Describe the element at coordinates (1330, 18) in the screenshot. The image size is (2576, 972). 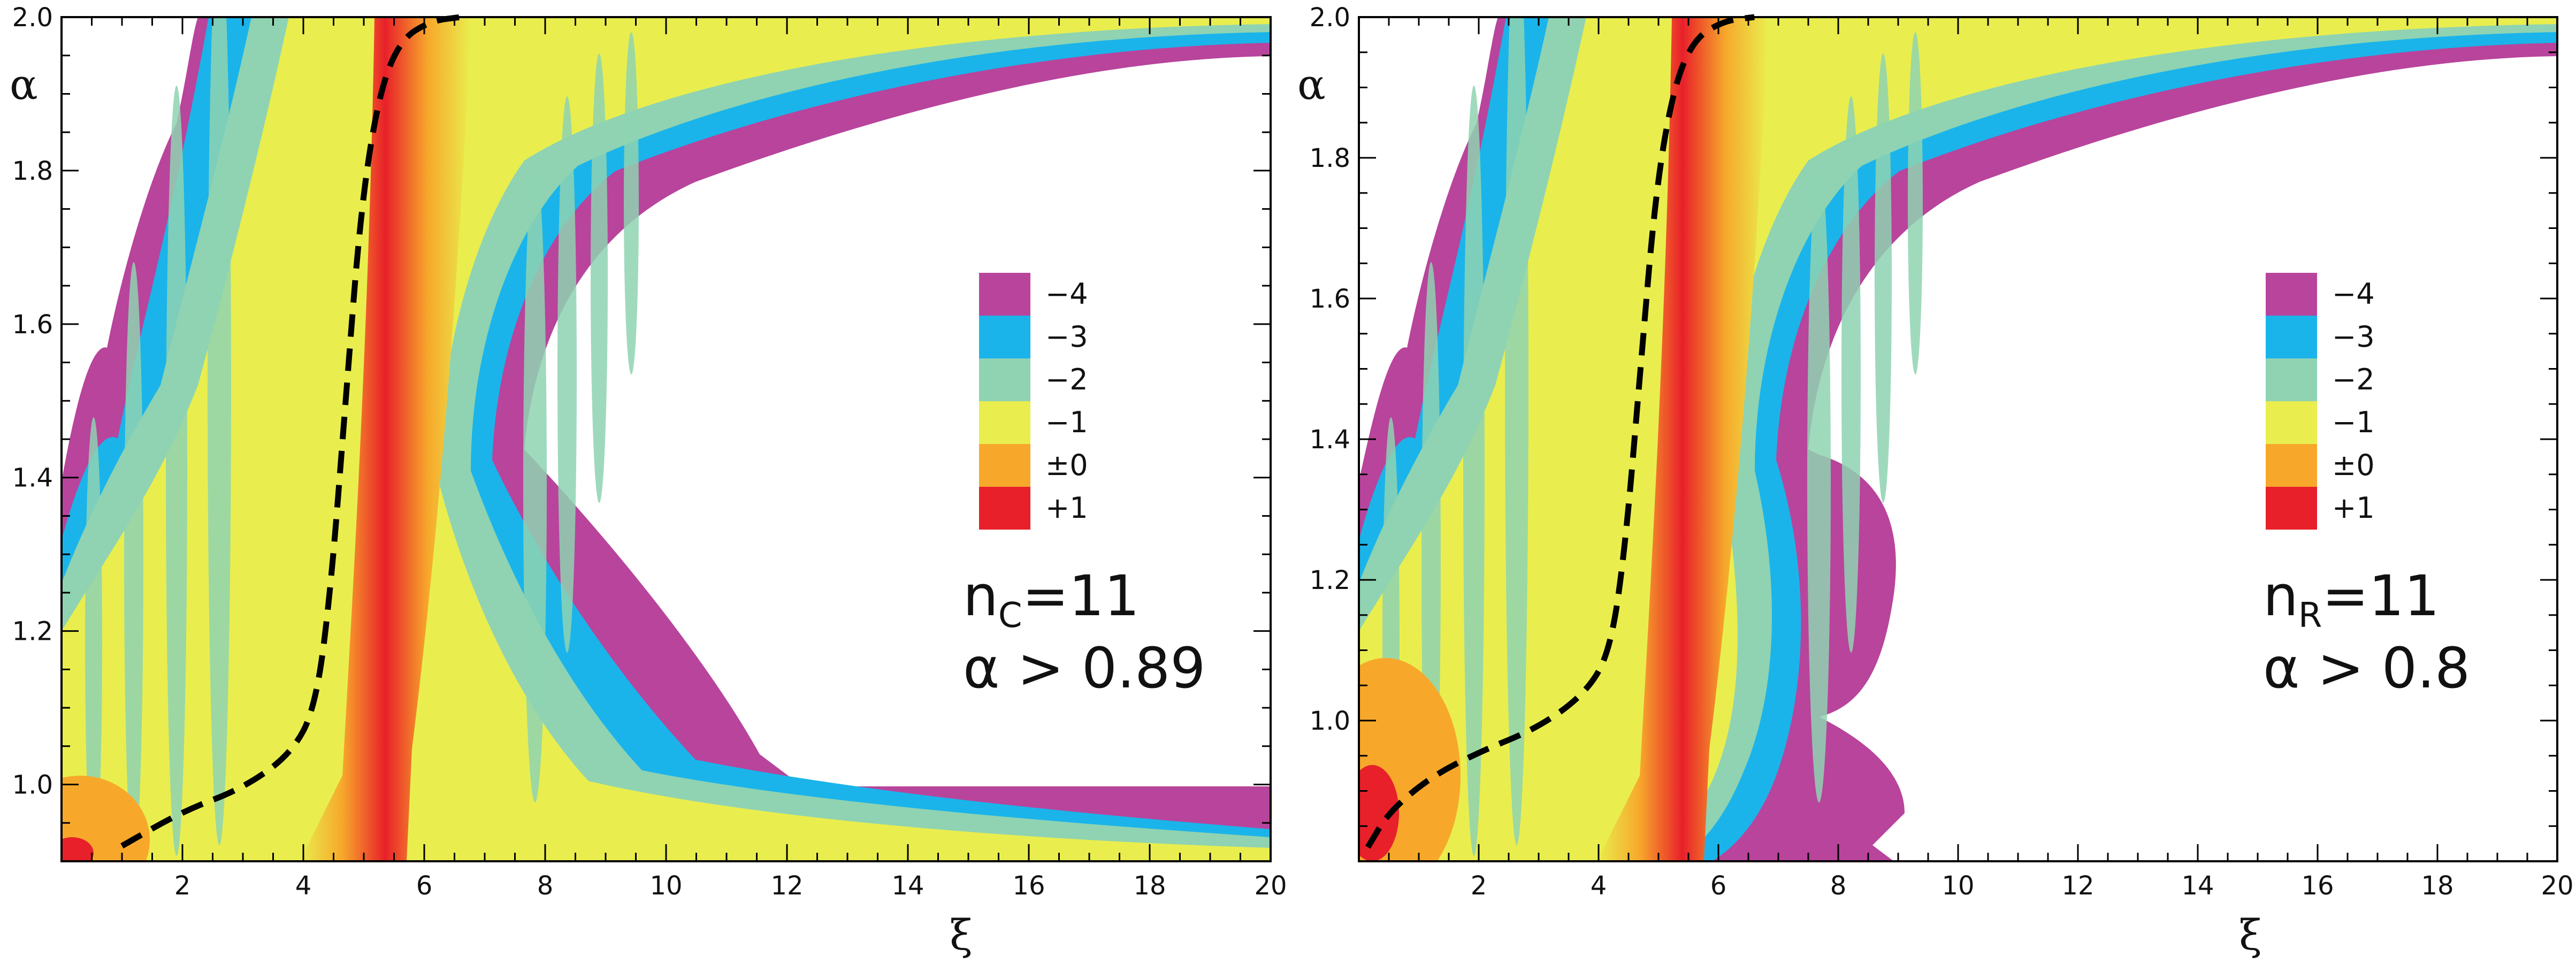
I see `right-y-tick-label: 2.0` at that location.